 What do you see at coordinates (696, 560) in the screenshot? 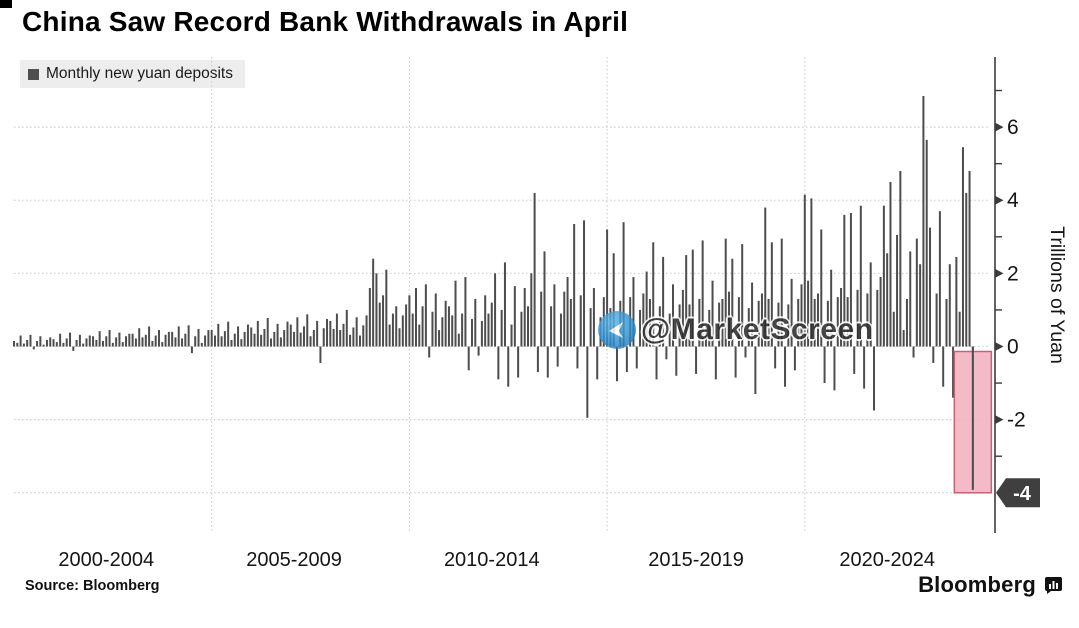
I see `x-tick-label: 2015-2019` at bounding box center [696, 560].